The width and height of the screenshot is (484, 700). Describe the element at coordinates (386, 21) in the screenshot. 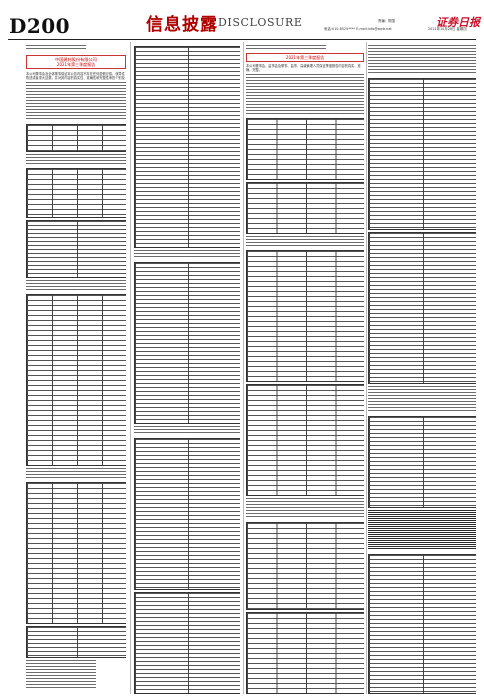

I see `editor-credit: 责编：陈国` at that location.